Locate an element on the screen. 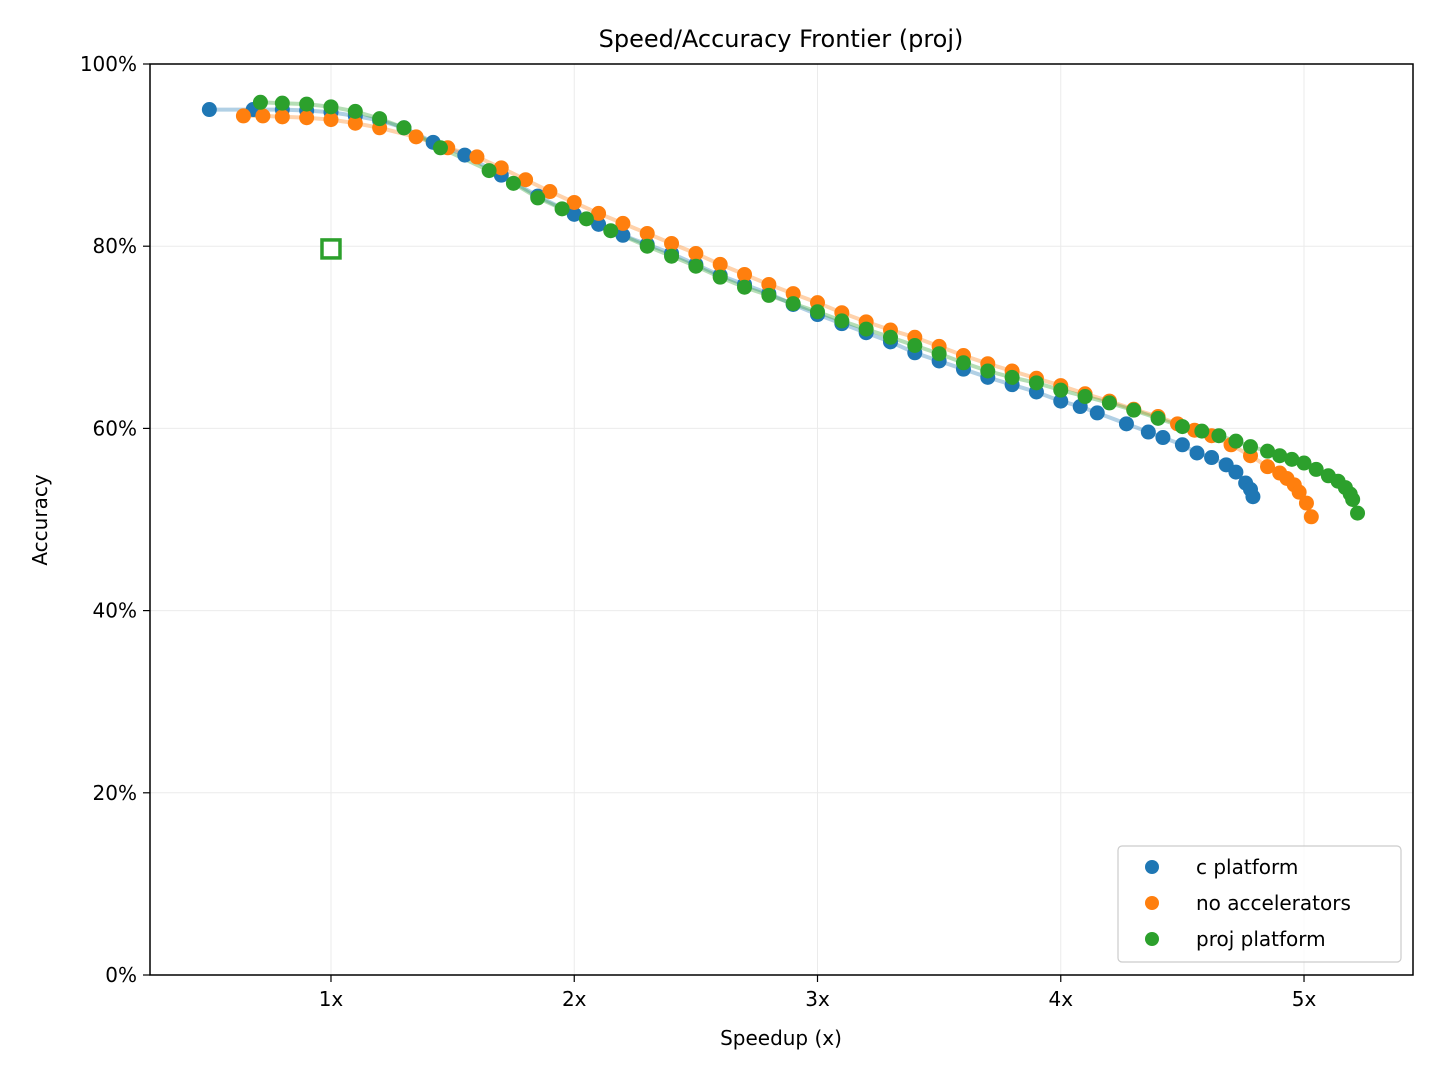 The height and width of the screenshot is (1084, 1440). legend-marker-c-platform is located at coordinates (1152, 867).